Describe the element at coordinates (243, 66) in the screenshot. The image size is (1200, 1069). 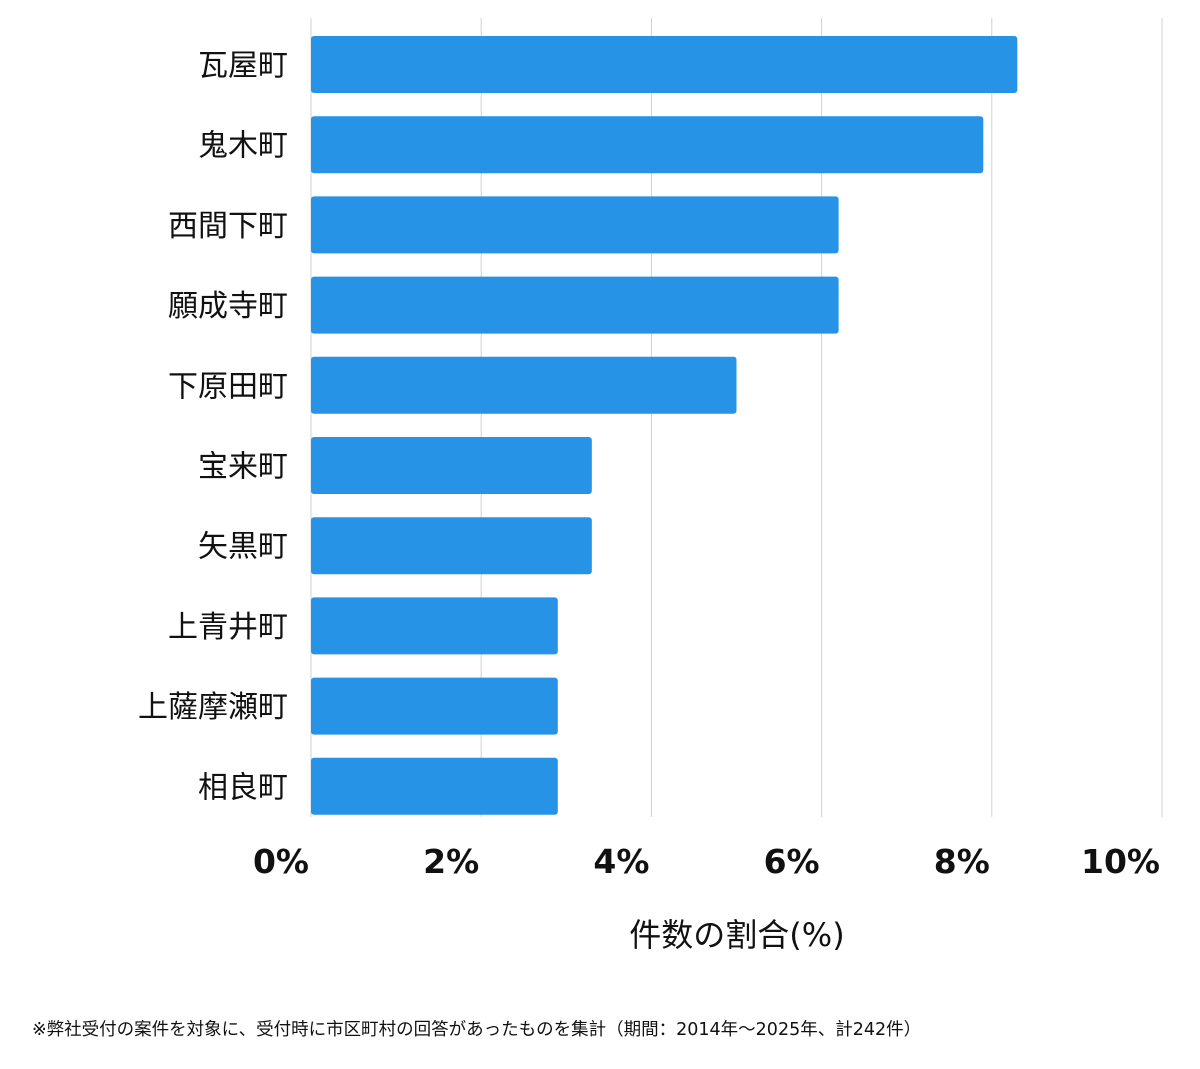
I see `category-label: 瓦屋町` at that location.